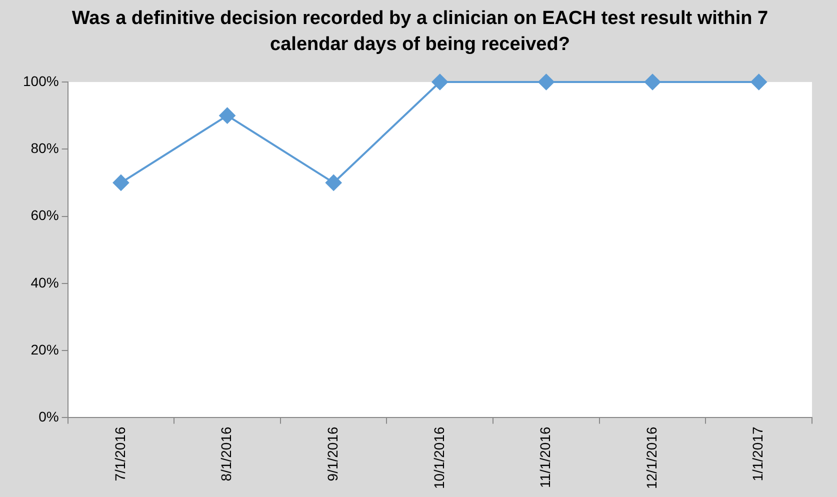 This screenshot has width=837, height=497. Describe the element at coordinates (438, 458) in the screenshot. I see `x-tick-label: 10/1/2016` at that location.